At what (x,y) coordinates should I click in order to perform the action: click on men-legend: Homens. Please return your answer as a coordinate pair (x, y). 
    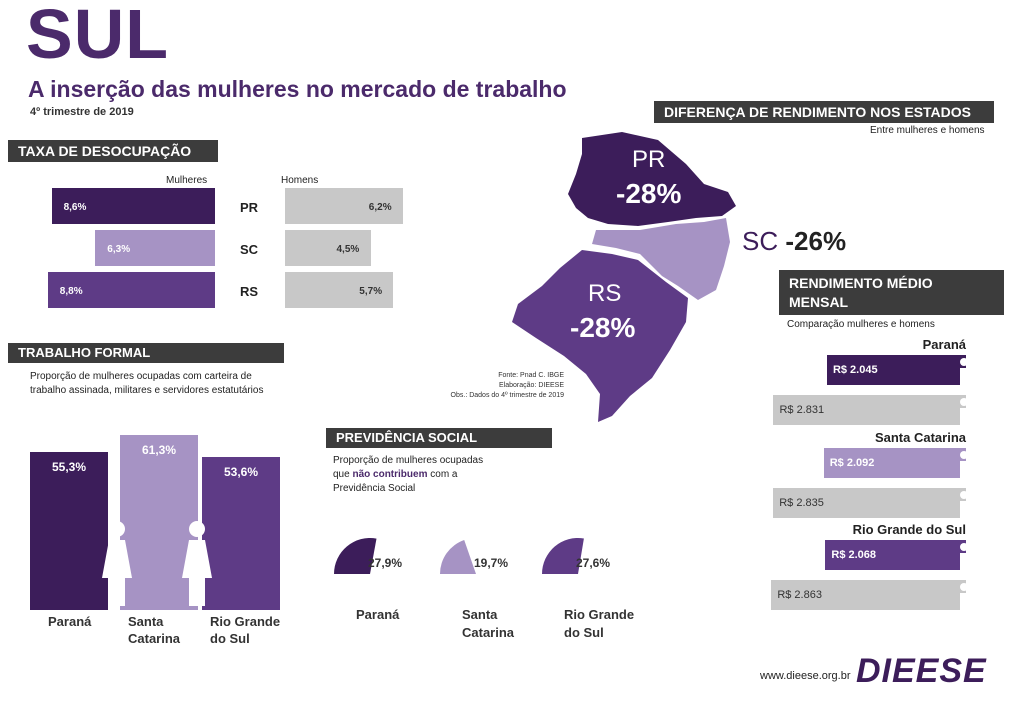
    Looking at the image, I should click on (300, 180).